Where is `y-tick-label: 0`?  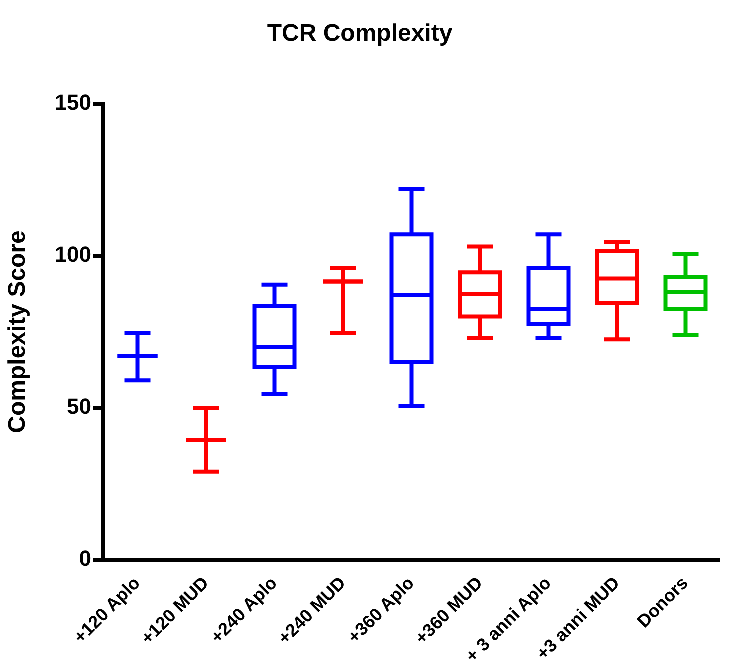
y-tick-label: 0 is located at coordinates (85, 559).